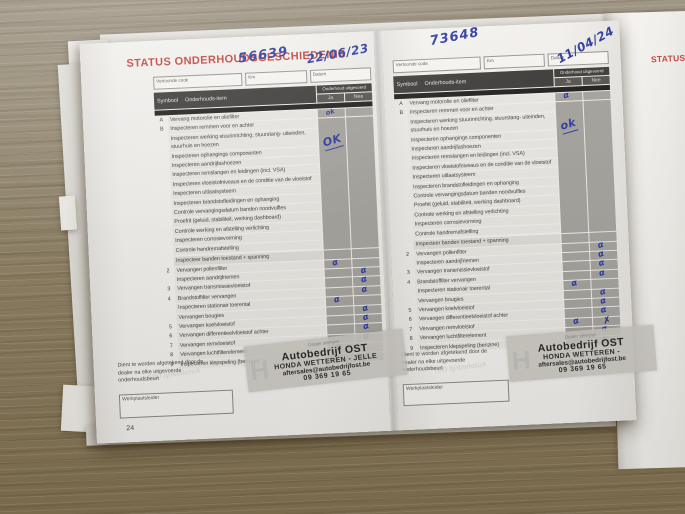 Image resolution: width=685 pixels, height=514 pixels. I want to click on handwritten-date-left: 22/06/23, so click(337, 54).